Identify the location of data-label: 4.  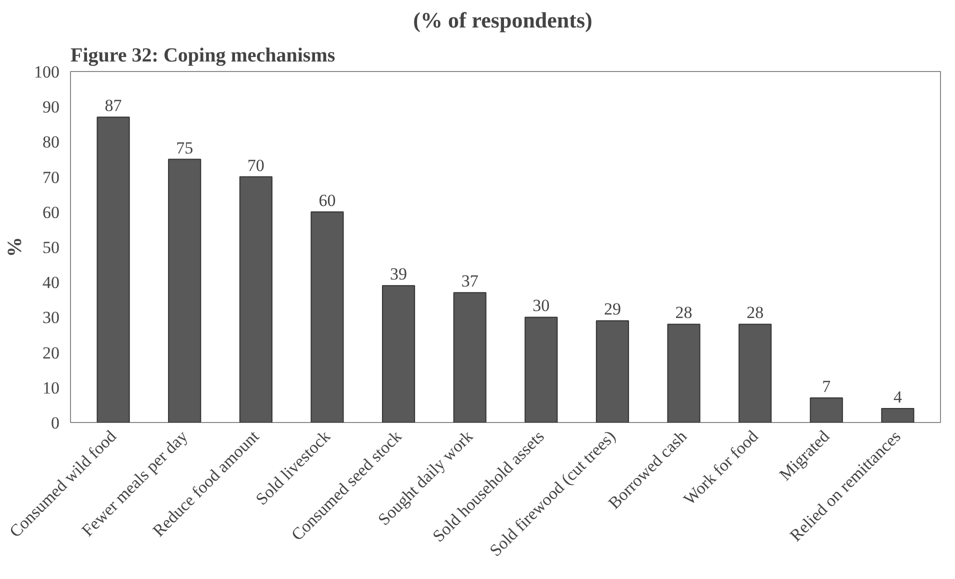
(897, 396).